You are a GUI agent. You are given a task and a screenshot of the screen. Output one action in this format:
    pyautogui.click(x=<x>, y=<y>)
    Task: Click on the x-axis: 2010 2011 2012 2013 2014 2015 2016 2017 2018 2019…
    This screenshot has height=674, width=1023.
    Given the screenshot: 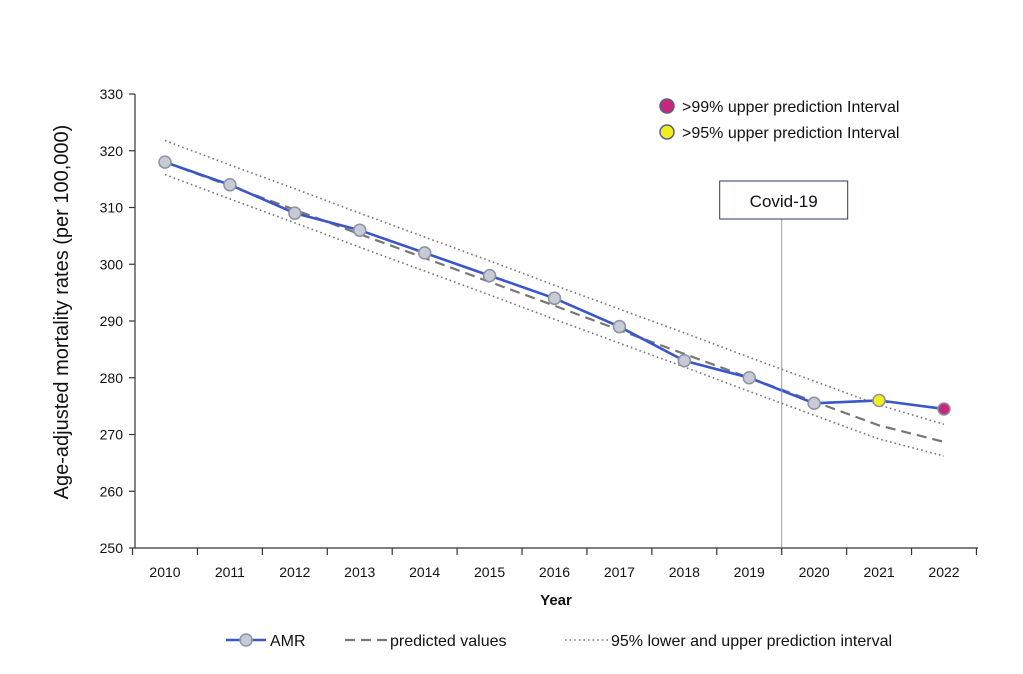 What is the action you would take?
    pyautogui.click(x=554, y=563)
    